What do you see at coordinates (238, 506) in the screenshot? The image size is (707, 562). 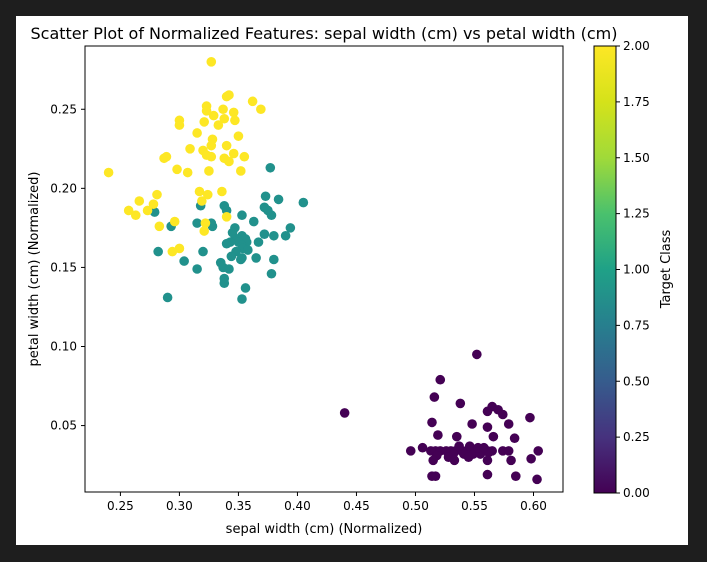 I see `x-tick-label: 0.35` at bounding box center [238, 506].